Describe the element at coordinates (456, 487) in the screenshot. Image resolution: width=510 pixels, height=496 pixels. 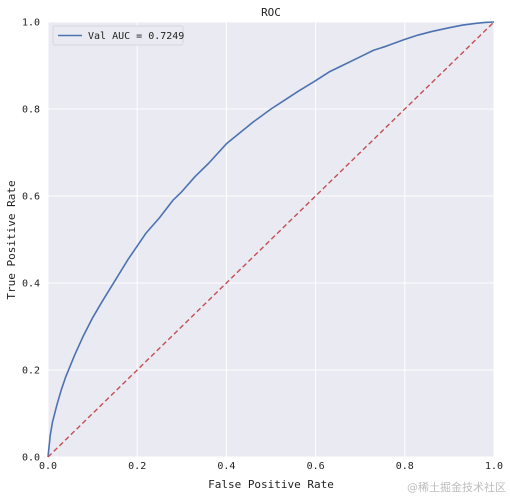
I see `watermark: @稀土掘金技术社区` at that location.